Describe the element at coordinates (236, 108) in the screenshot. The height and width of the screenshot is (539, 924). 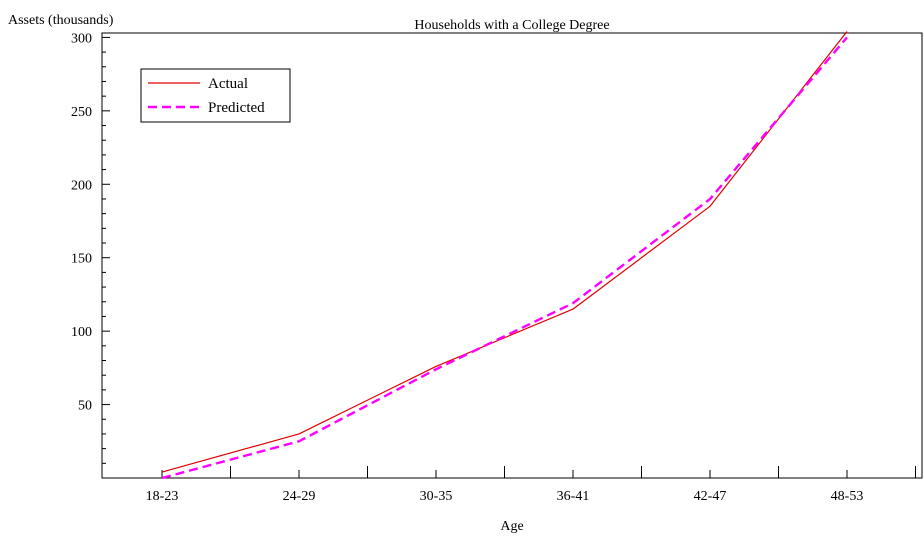
I see `legend-label-predicted: Predicted` at that location.